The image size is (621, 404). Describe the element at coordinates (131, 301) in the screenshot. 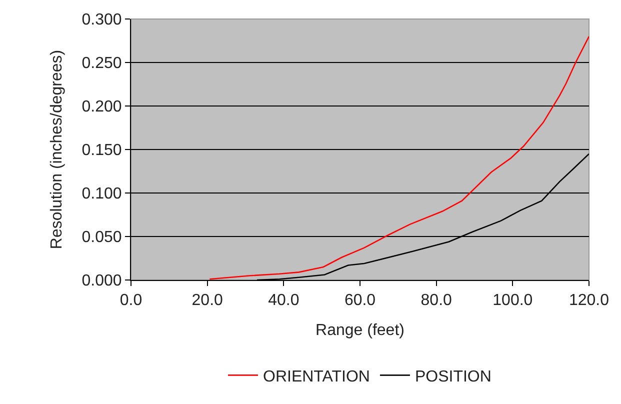

I see `x-tick-label: 0.0` at that location.